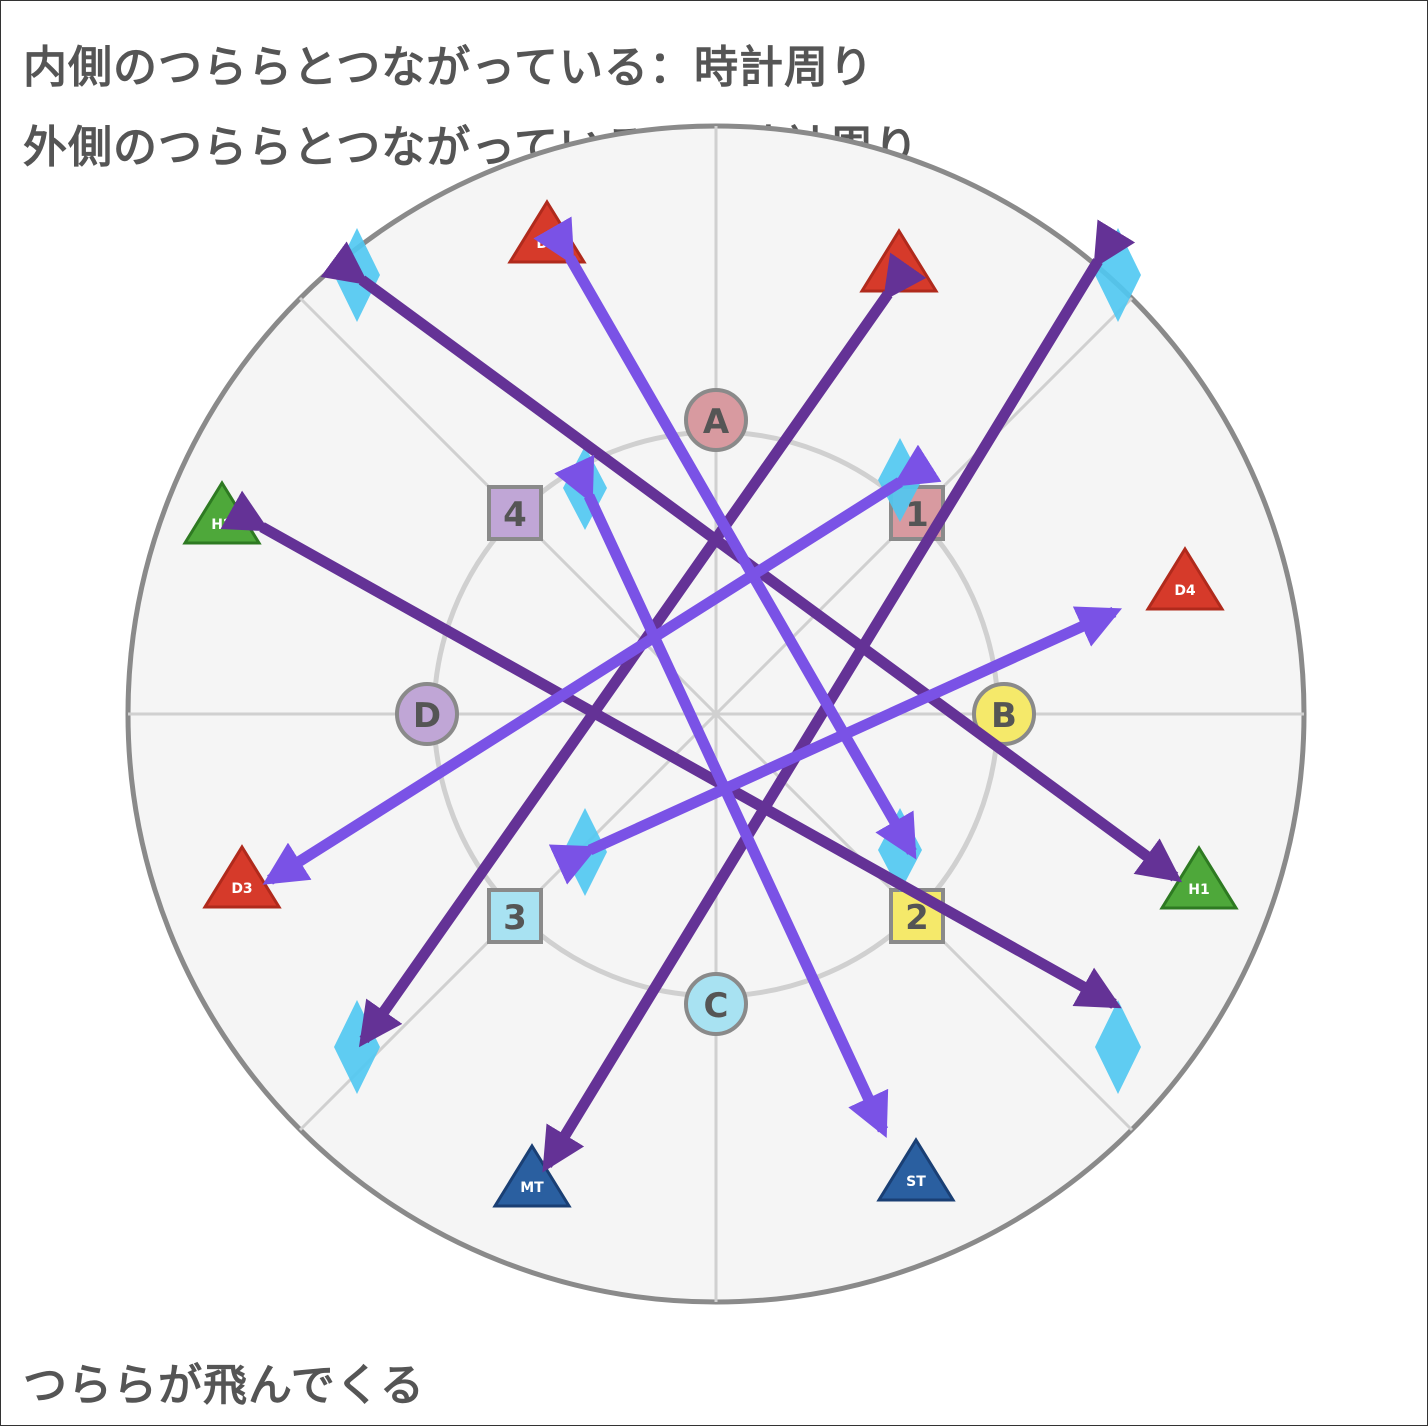 Image resolution: width=1428 pixels, height=1426 pixels. I want to click on player-mt: MT, so click(532, 1175).